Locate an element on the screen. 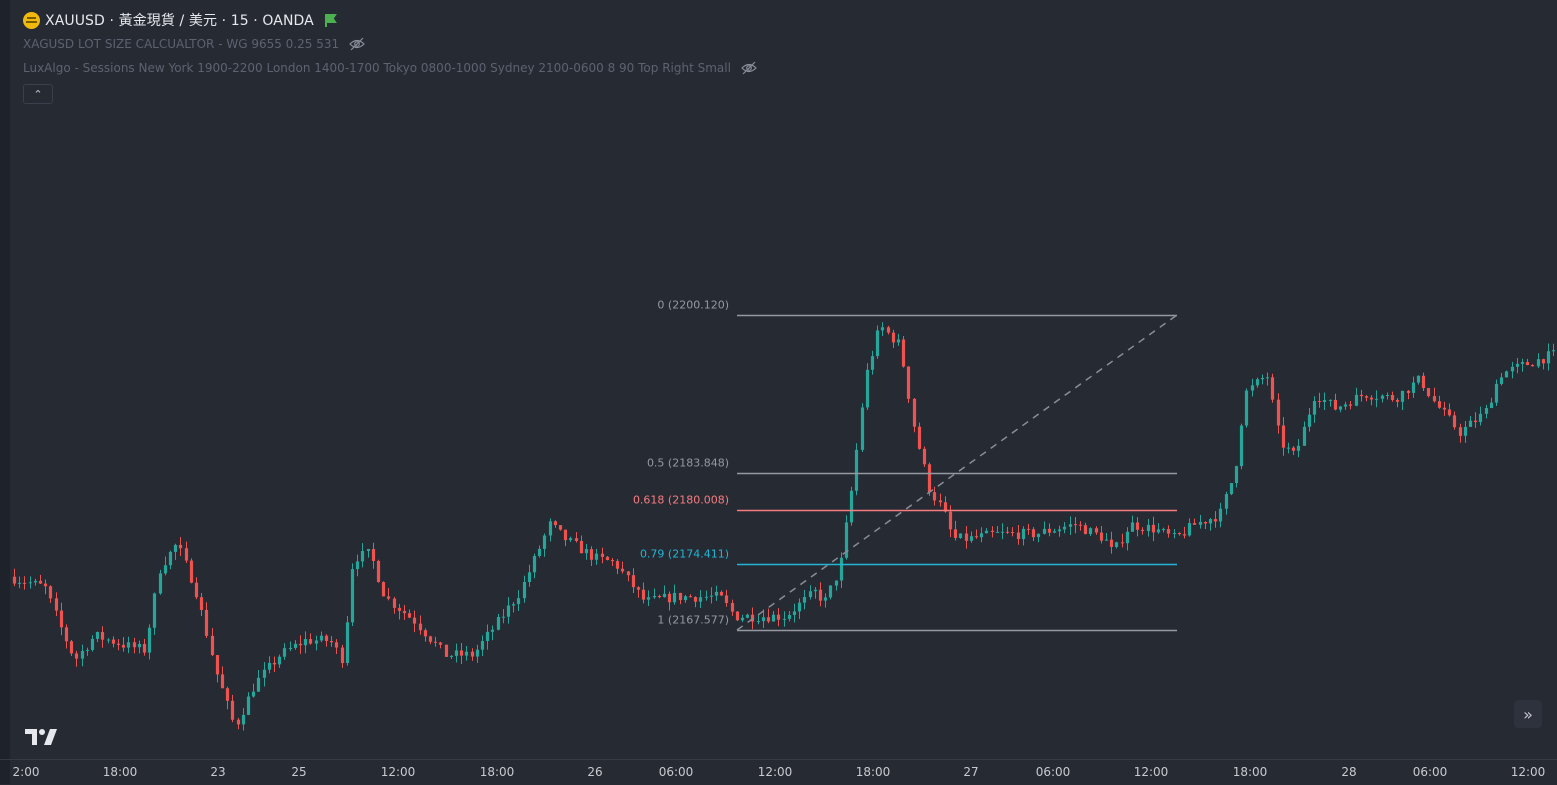 The width and height of the screenshot is (1557, 785). fib-level-label: 0.79 (2174.411) is located at coordinates (684, 554).